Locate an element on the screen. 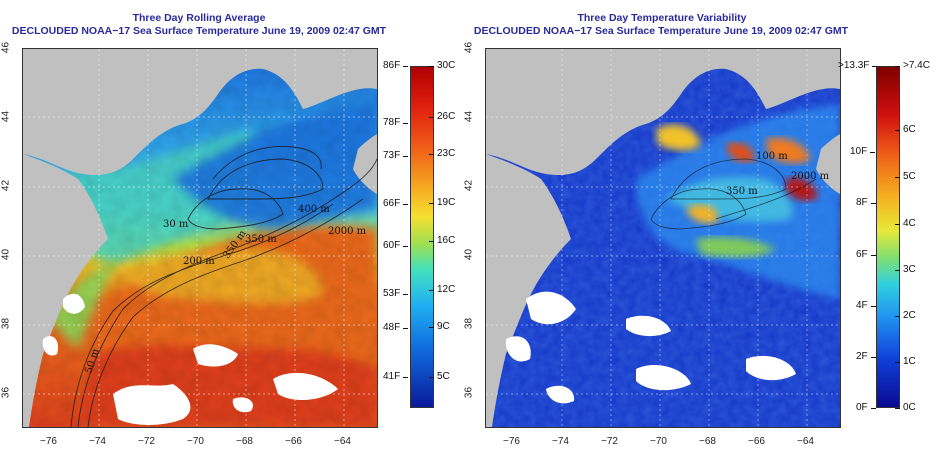 The height and width of the screenshot is (475, 950). colorbar-fahrenheit-label: 53F is located at coordinates (396, 293).